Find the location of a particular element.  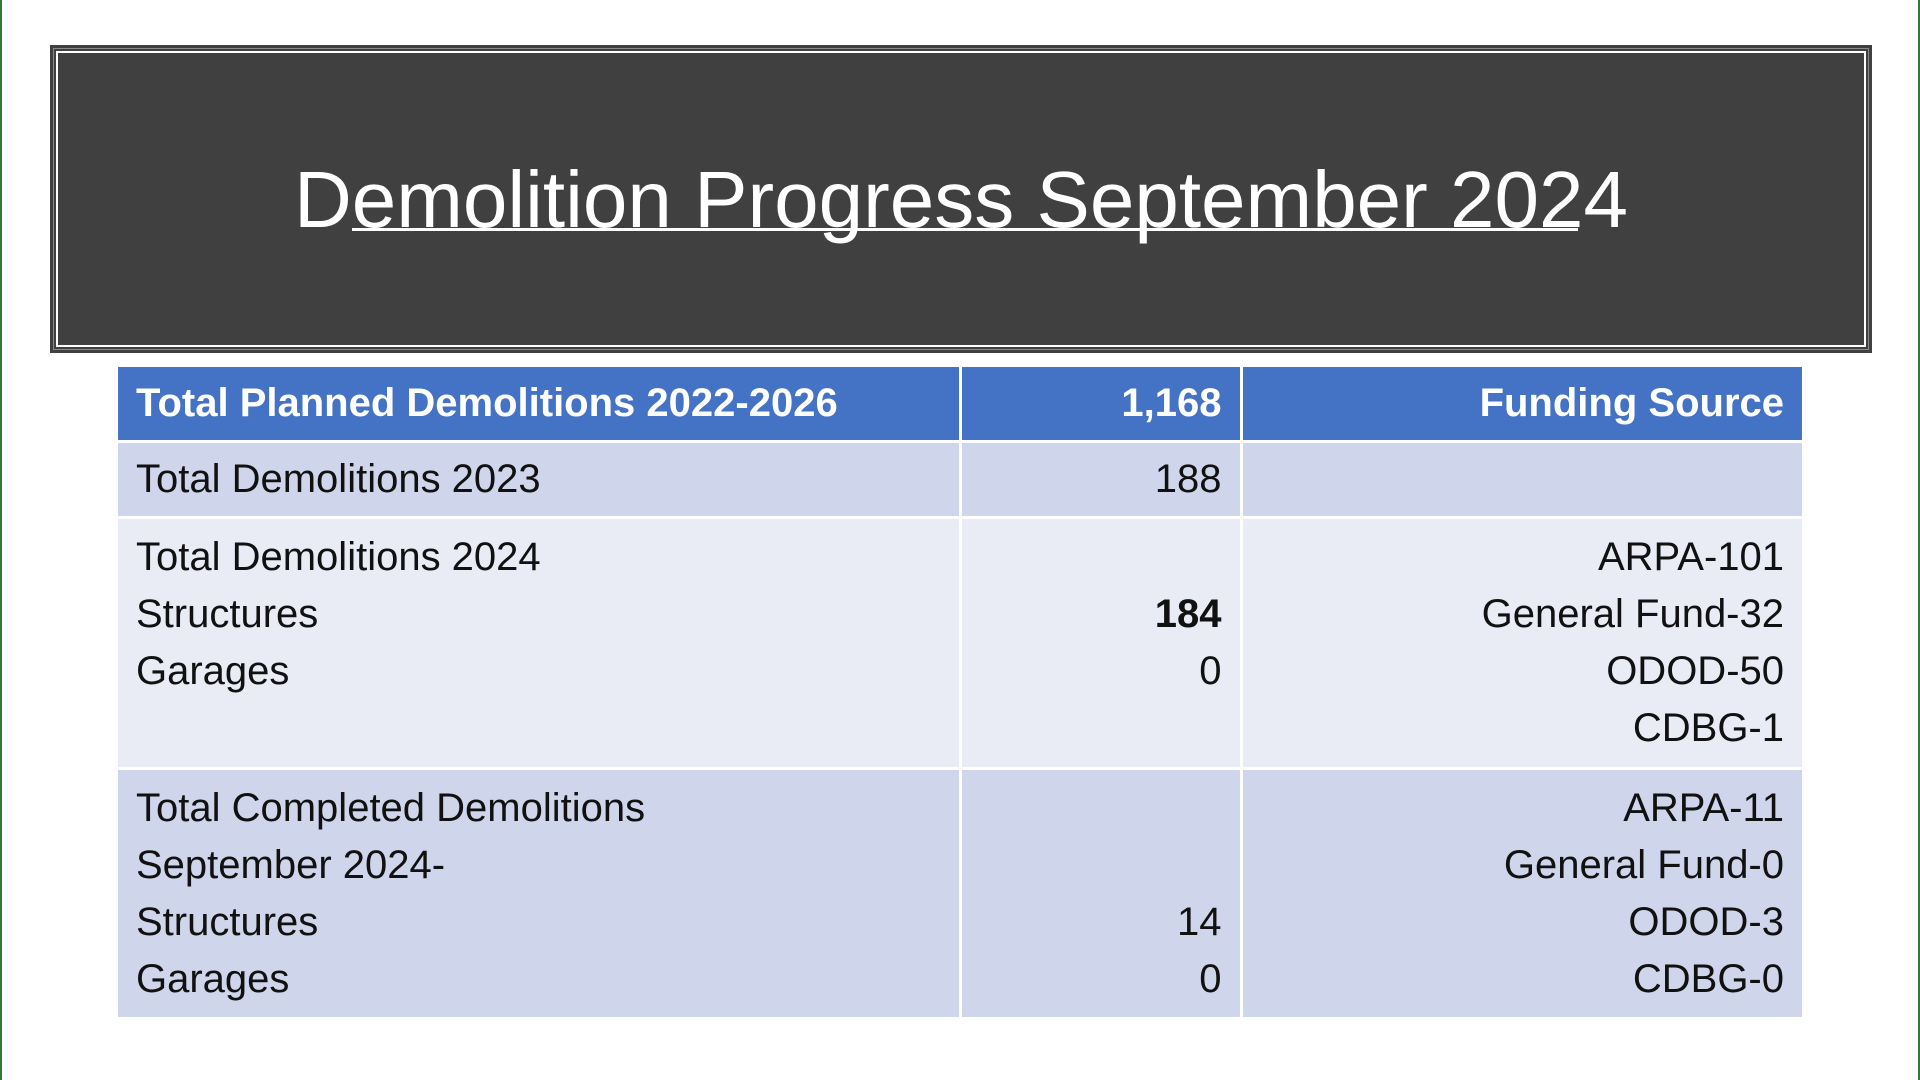

row-2023-value: 188 is located at coordinates (1101, 480).